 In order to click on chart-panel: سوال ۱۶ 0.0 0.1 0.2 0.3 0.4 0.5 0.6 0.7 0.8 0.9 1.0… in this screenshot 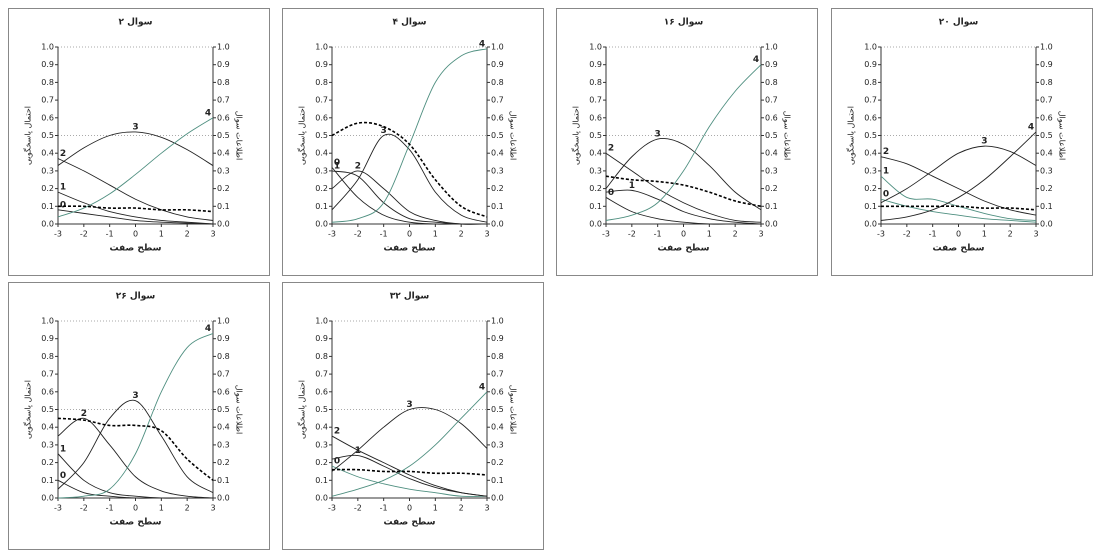, I will do `click(687, 142)`.